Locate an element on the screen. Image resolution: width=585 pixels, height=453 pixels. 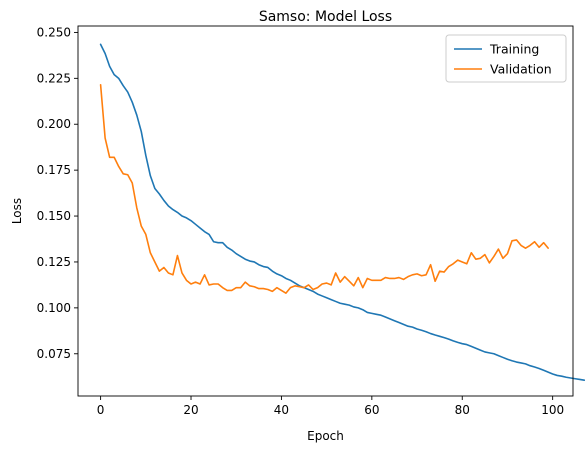
y-tick-label: 0.150 is located at coordinates (54, 216).